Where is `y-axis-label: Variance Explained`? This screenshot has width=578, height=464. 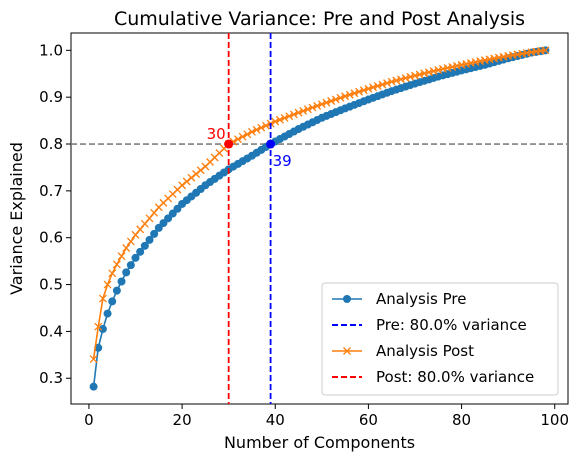 y-axis-label: Variance Explained is located at coordinates (16, 218).